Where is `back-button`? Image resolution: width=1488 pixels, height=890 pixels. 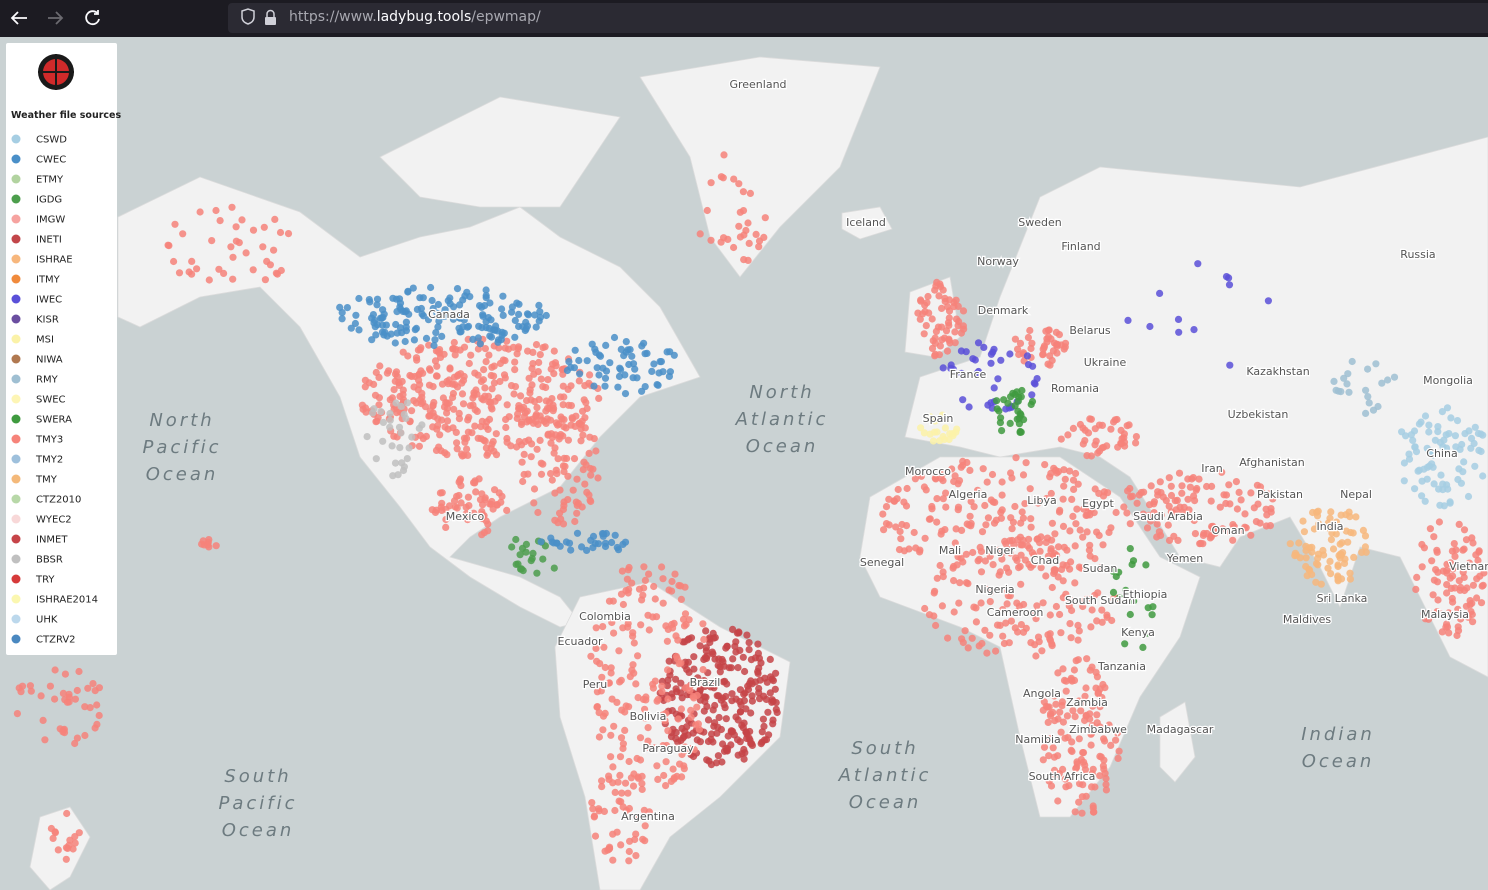
back-button is located at coordinates (18, 18).